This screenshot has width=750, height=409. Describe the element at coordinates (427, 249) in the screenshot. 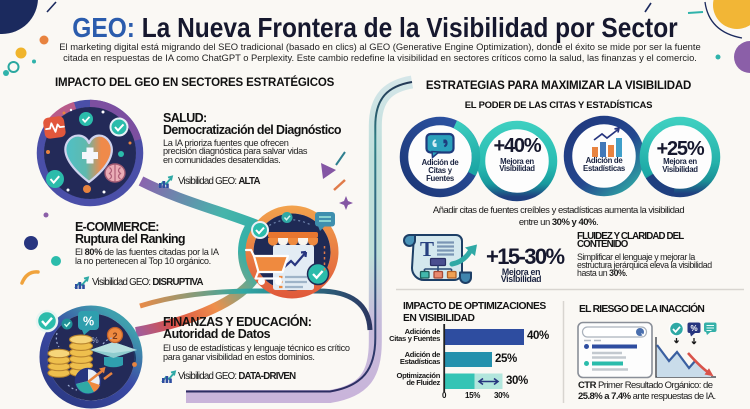

I see `svg-text: T` at that location.